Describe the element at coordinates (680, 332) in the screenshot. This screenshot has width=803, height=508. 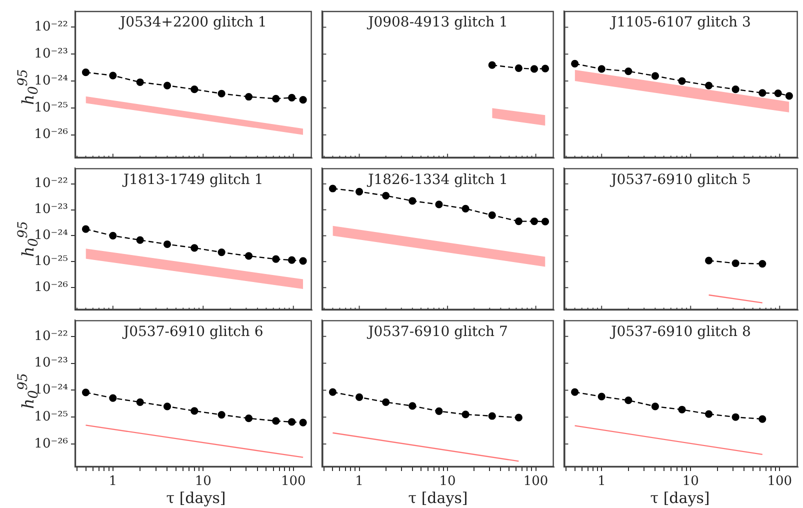
I see `chart-title: J0537-6910 glitch 8` at that location.